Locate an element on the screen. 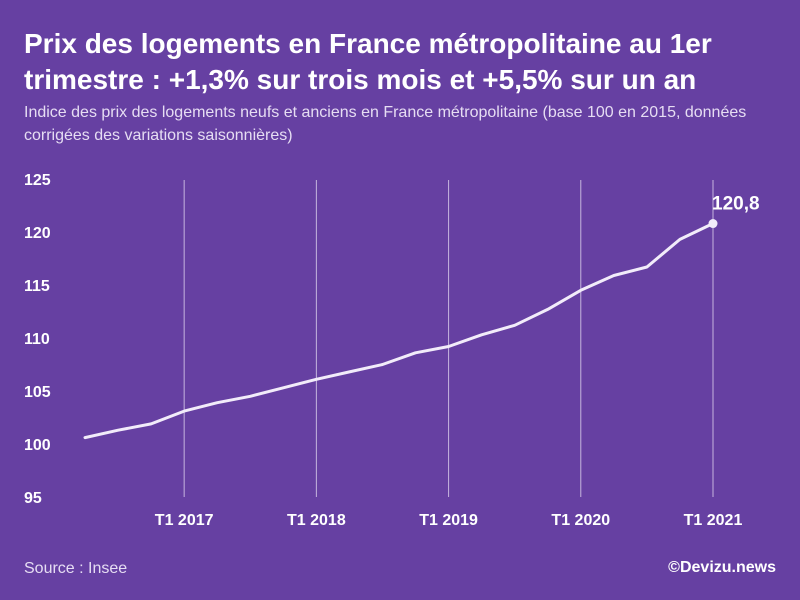 This screenshot has width=800, height=600. y-tick-label: 105 is located at coordinates (37, 392).